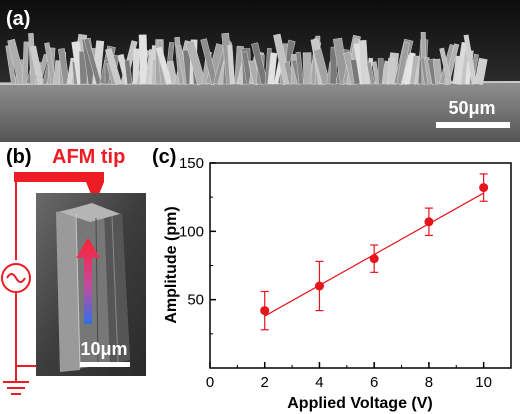 This screenshot has height=414, width=520. I want to click on scale-bar-b-label: 10μm, so click(103, 349).